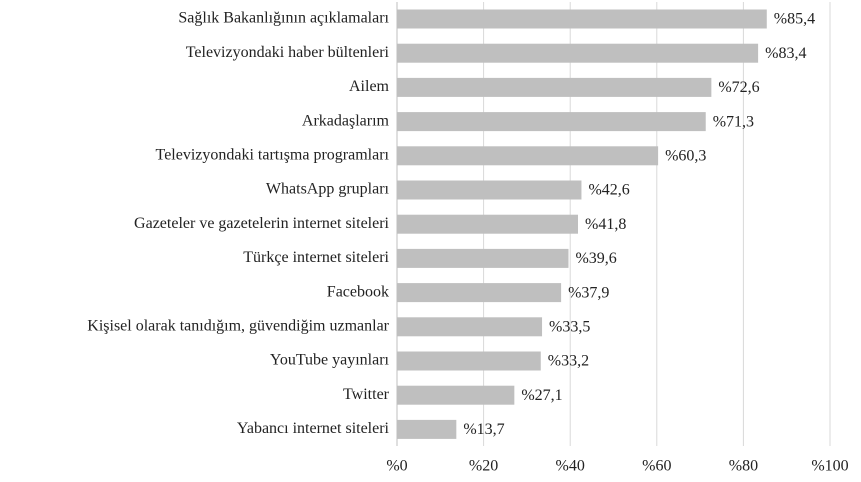 The image size is (861, 482). I want to click on value-label: %39,6, so click(595, 258).